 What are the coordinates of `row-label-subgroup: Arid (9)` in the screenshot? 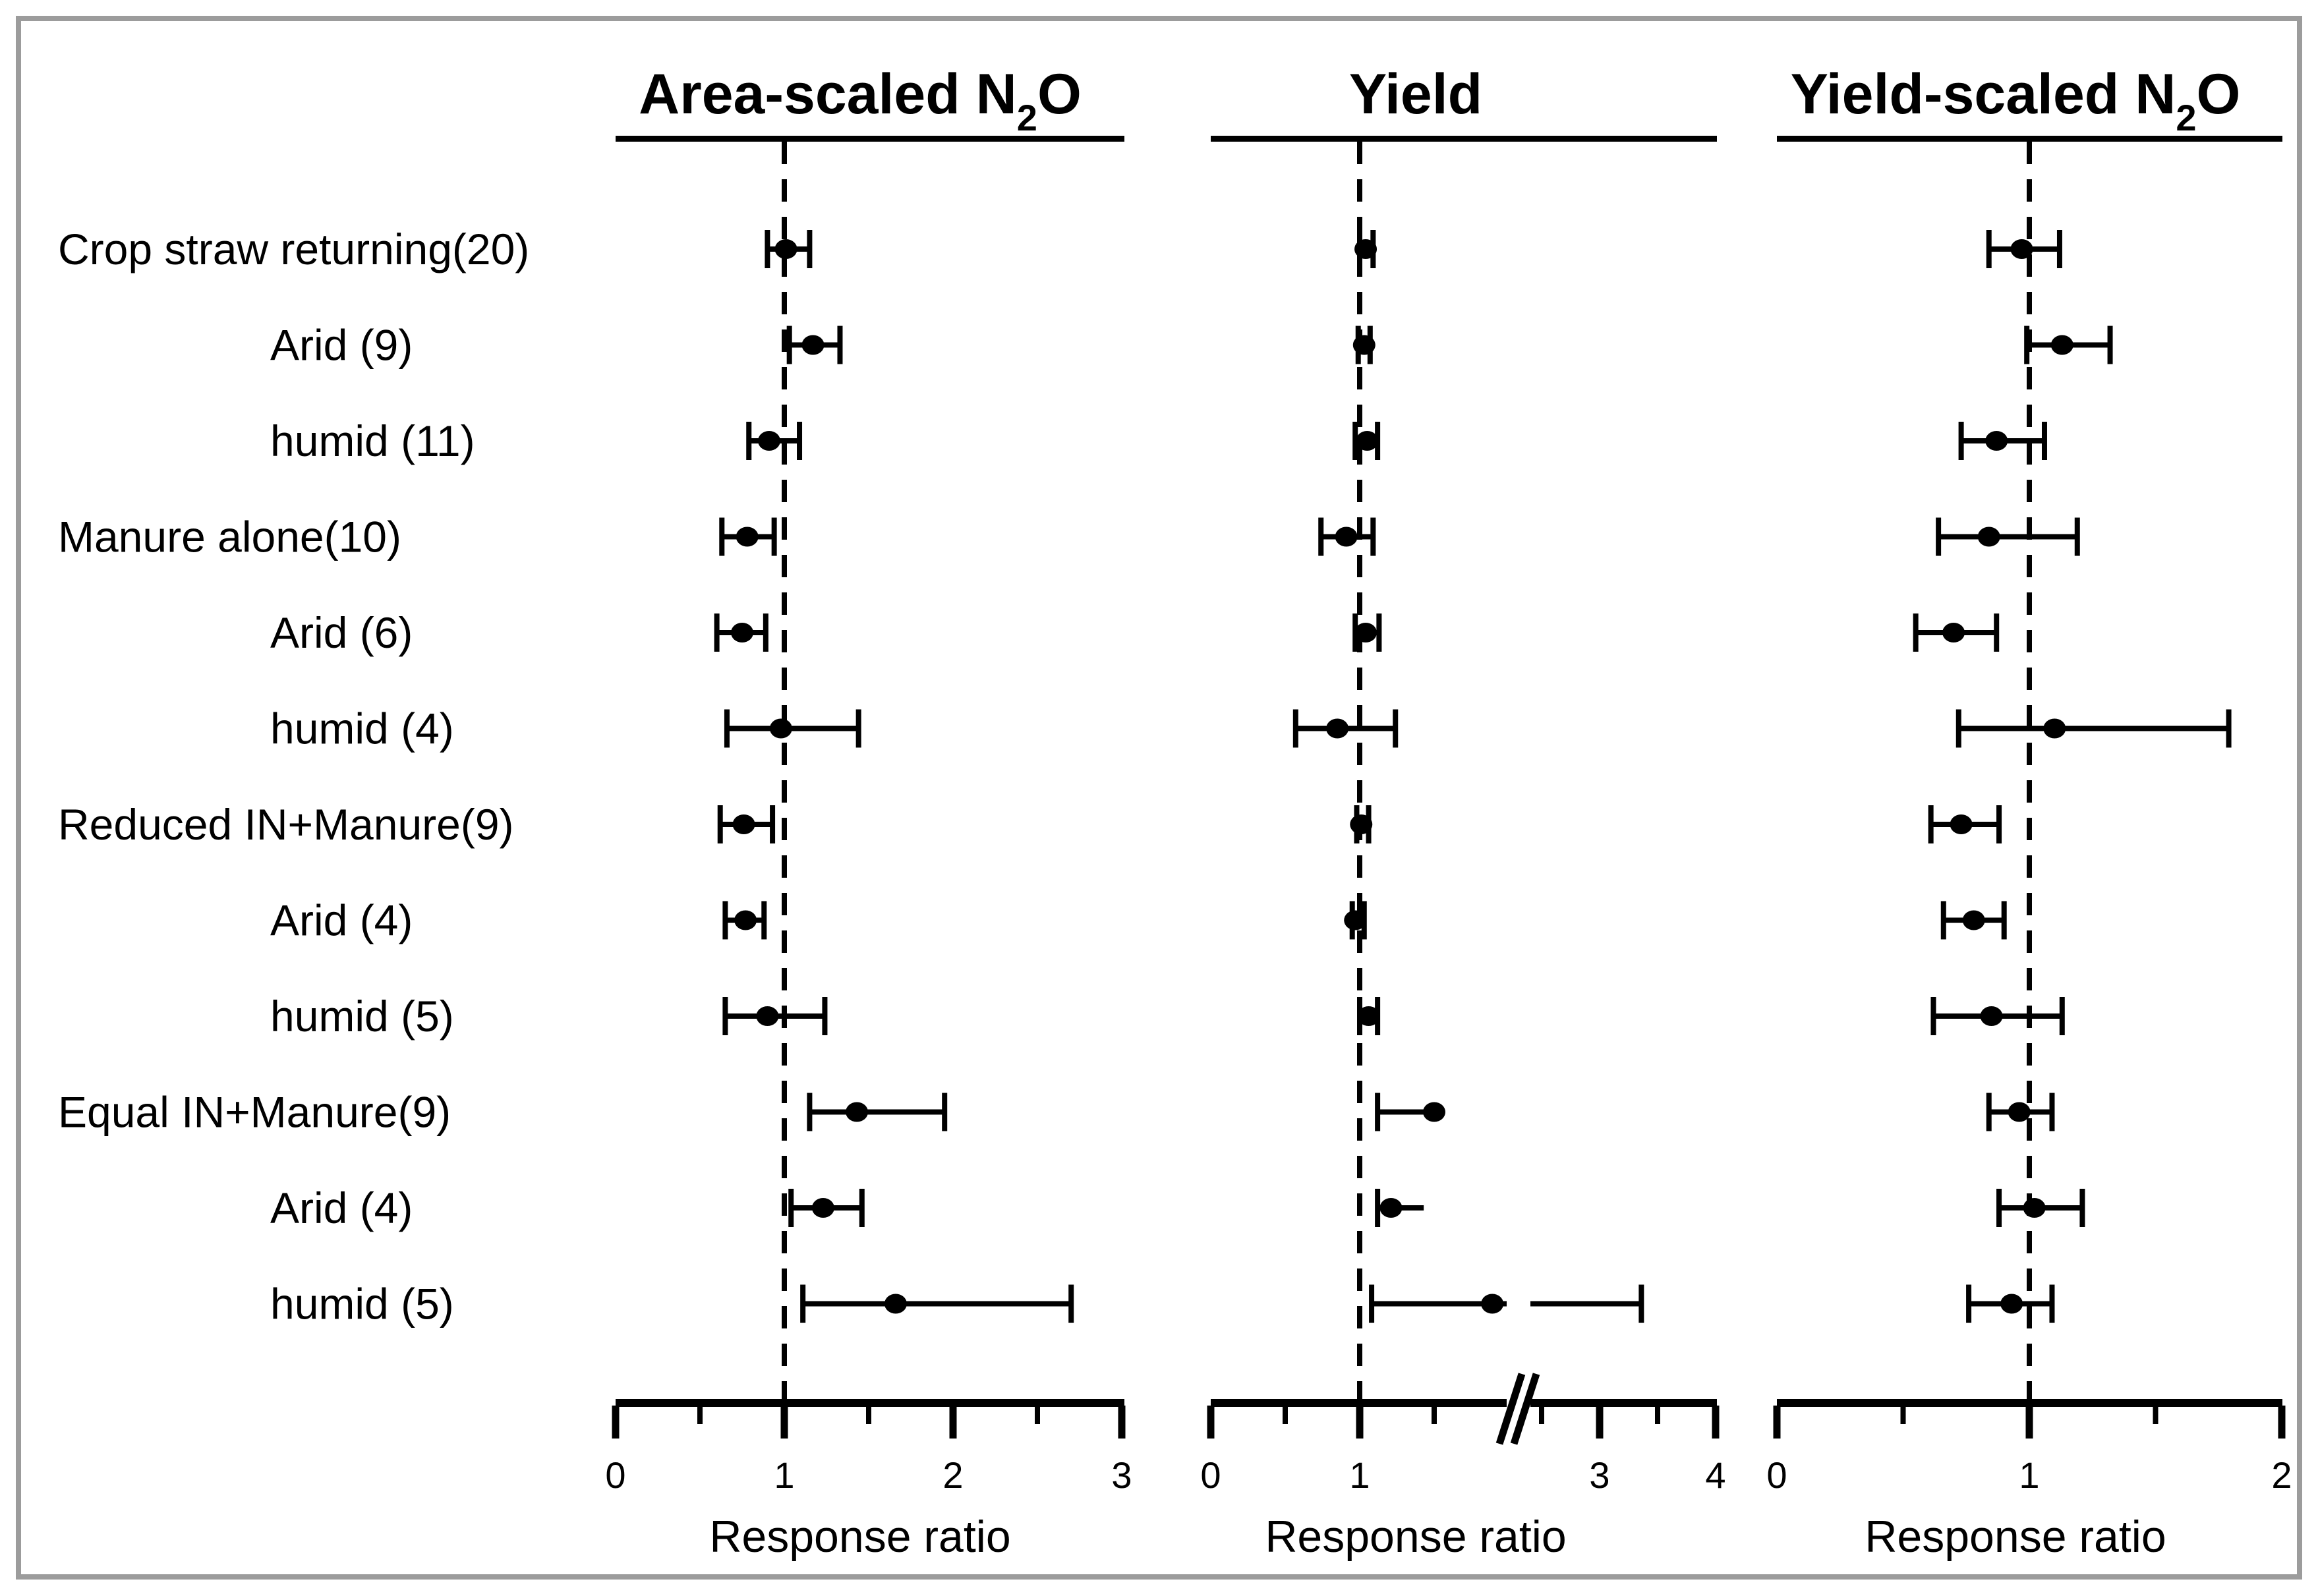 It's located at (341, 345).